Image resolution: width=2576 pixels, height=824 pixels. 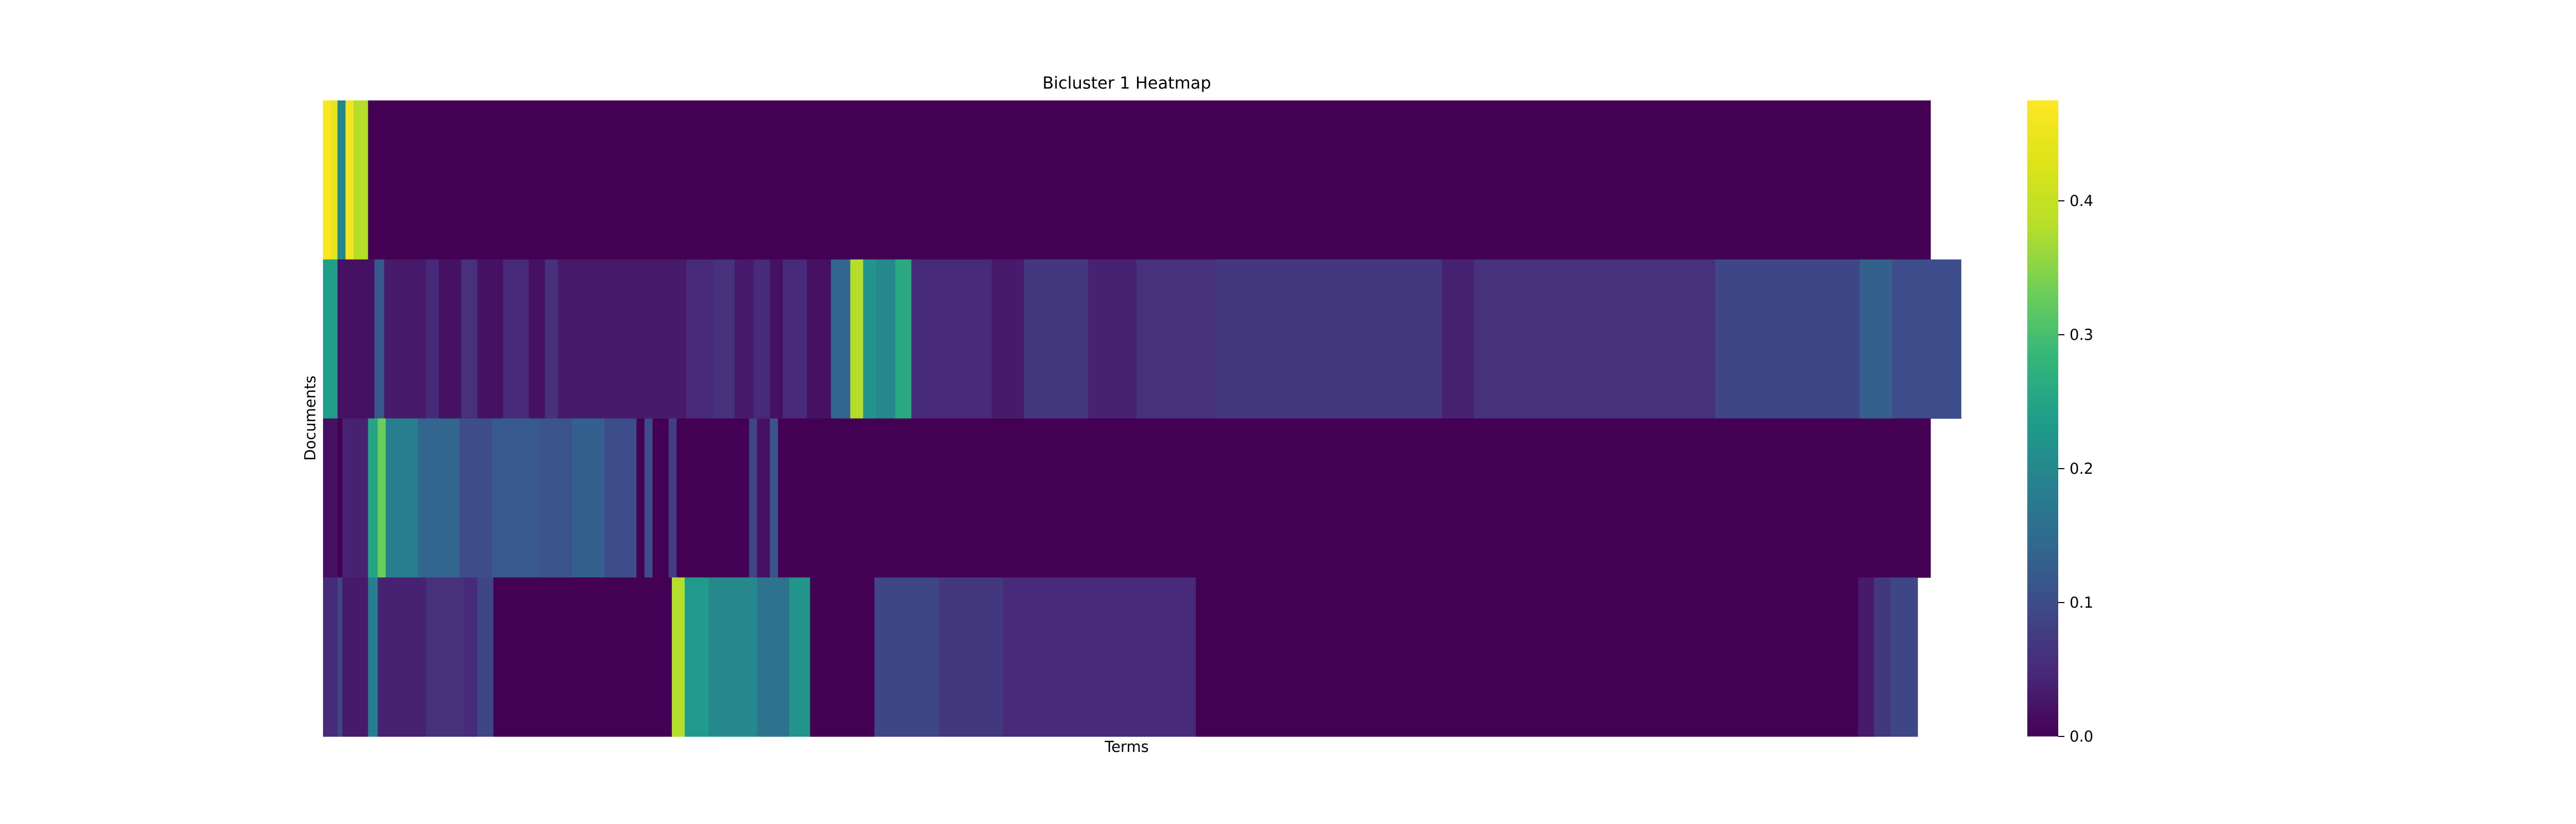 I want to click on colorbar-ticks: 0.0 0.1 0.2 0.3 0.4, so click(x=2075, y=468).